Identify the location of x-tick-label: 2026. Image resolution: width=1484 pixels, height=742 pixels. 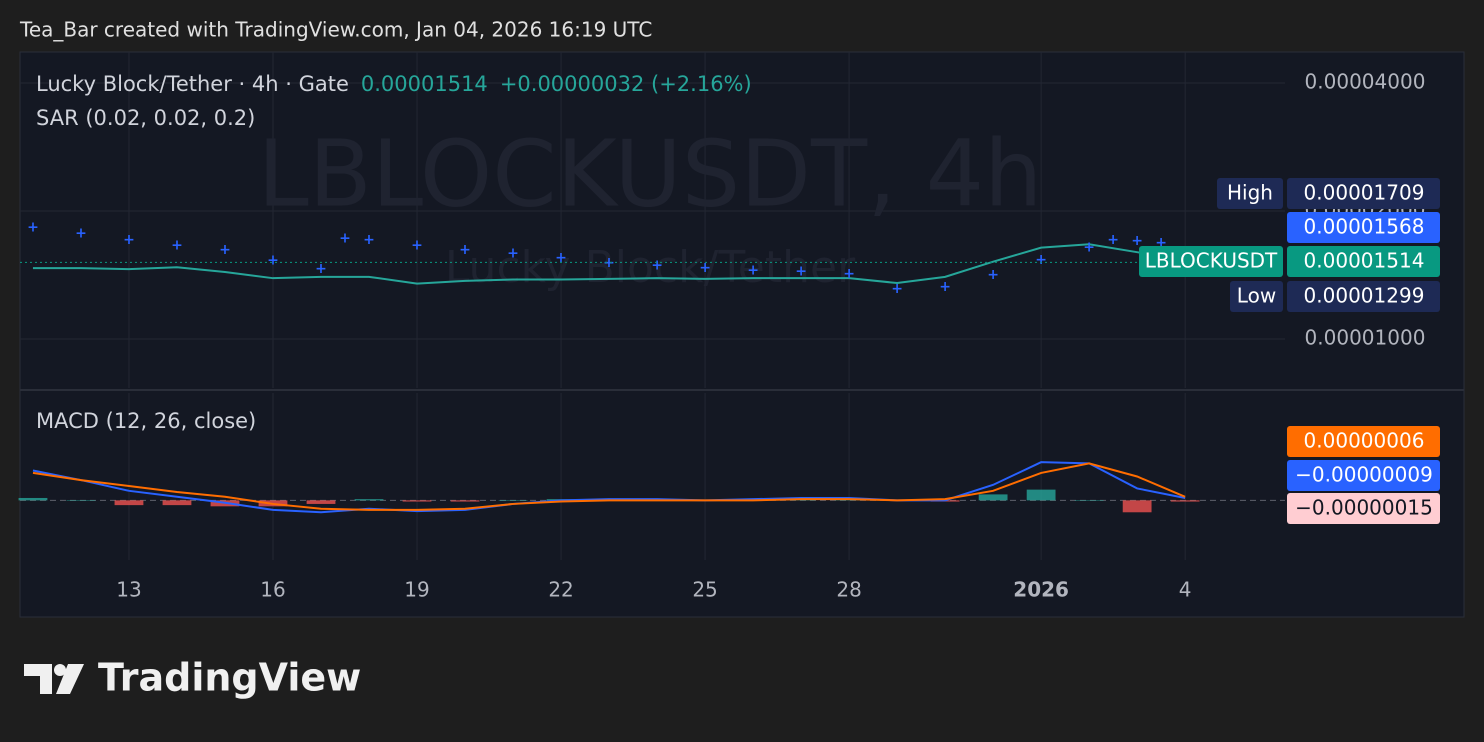
(1041, 590).